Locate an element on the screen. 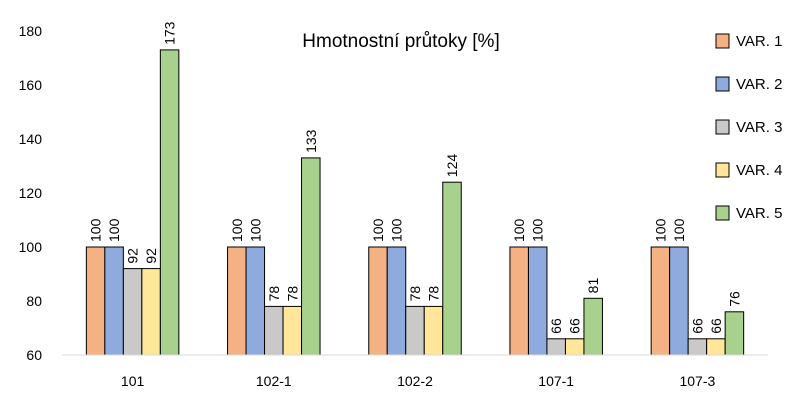  y-tick-label: 120 is located at coordinates (31, 193).